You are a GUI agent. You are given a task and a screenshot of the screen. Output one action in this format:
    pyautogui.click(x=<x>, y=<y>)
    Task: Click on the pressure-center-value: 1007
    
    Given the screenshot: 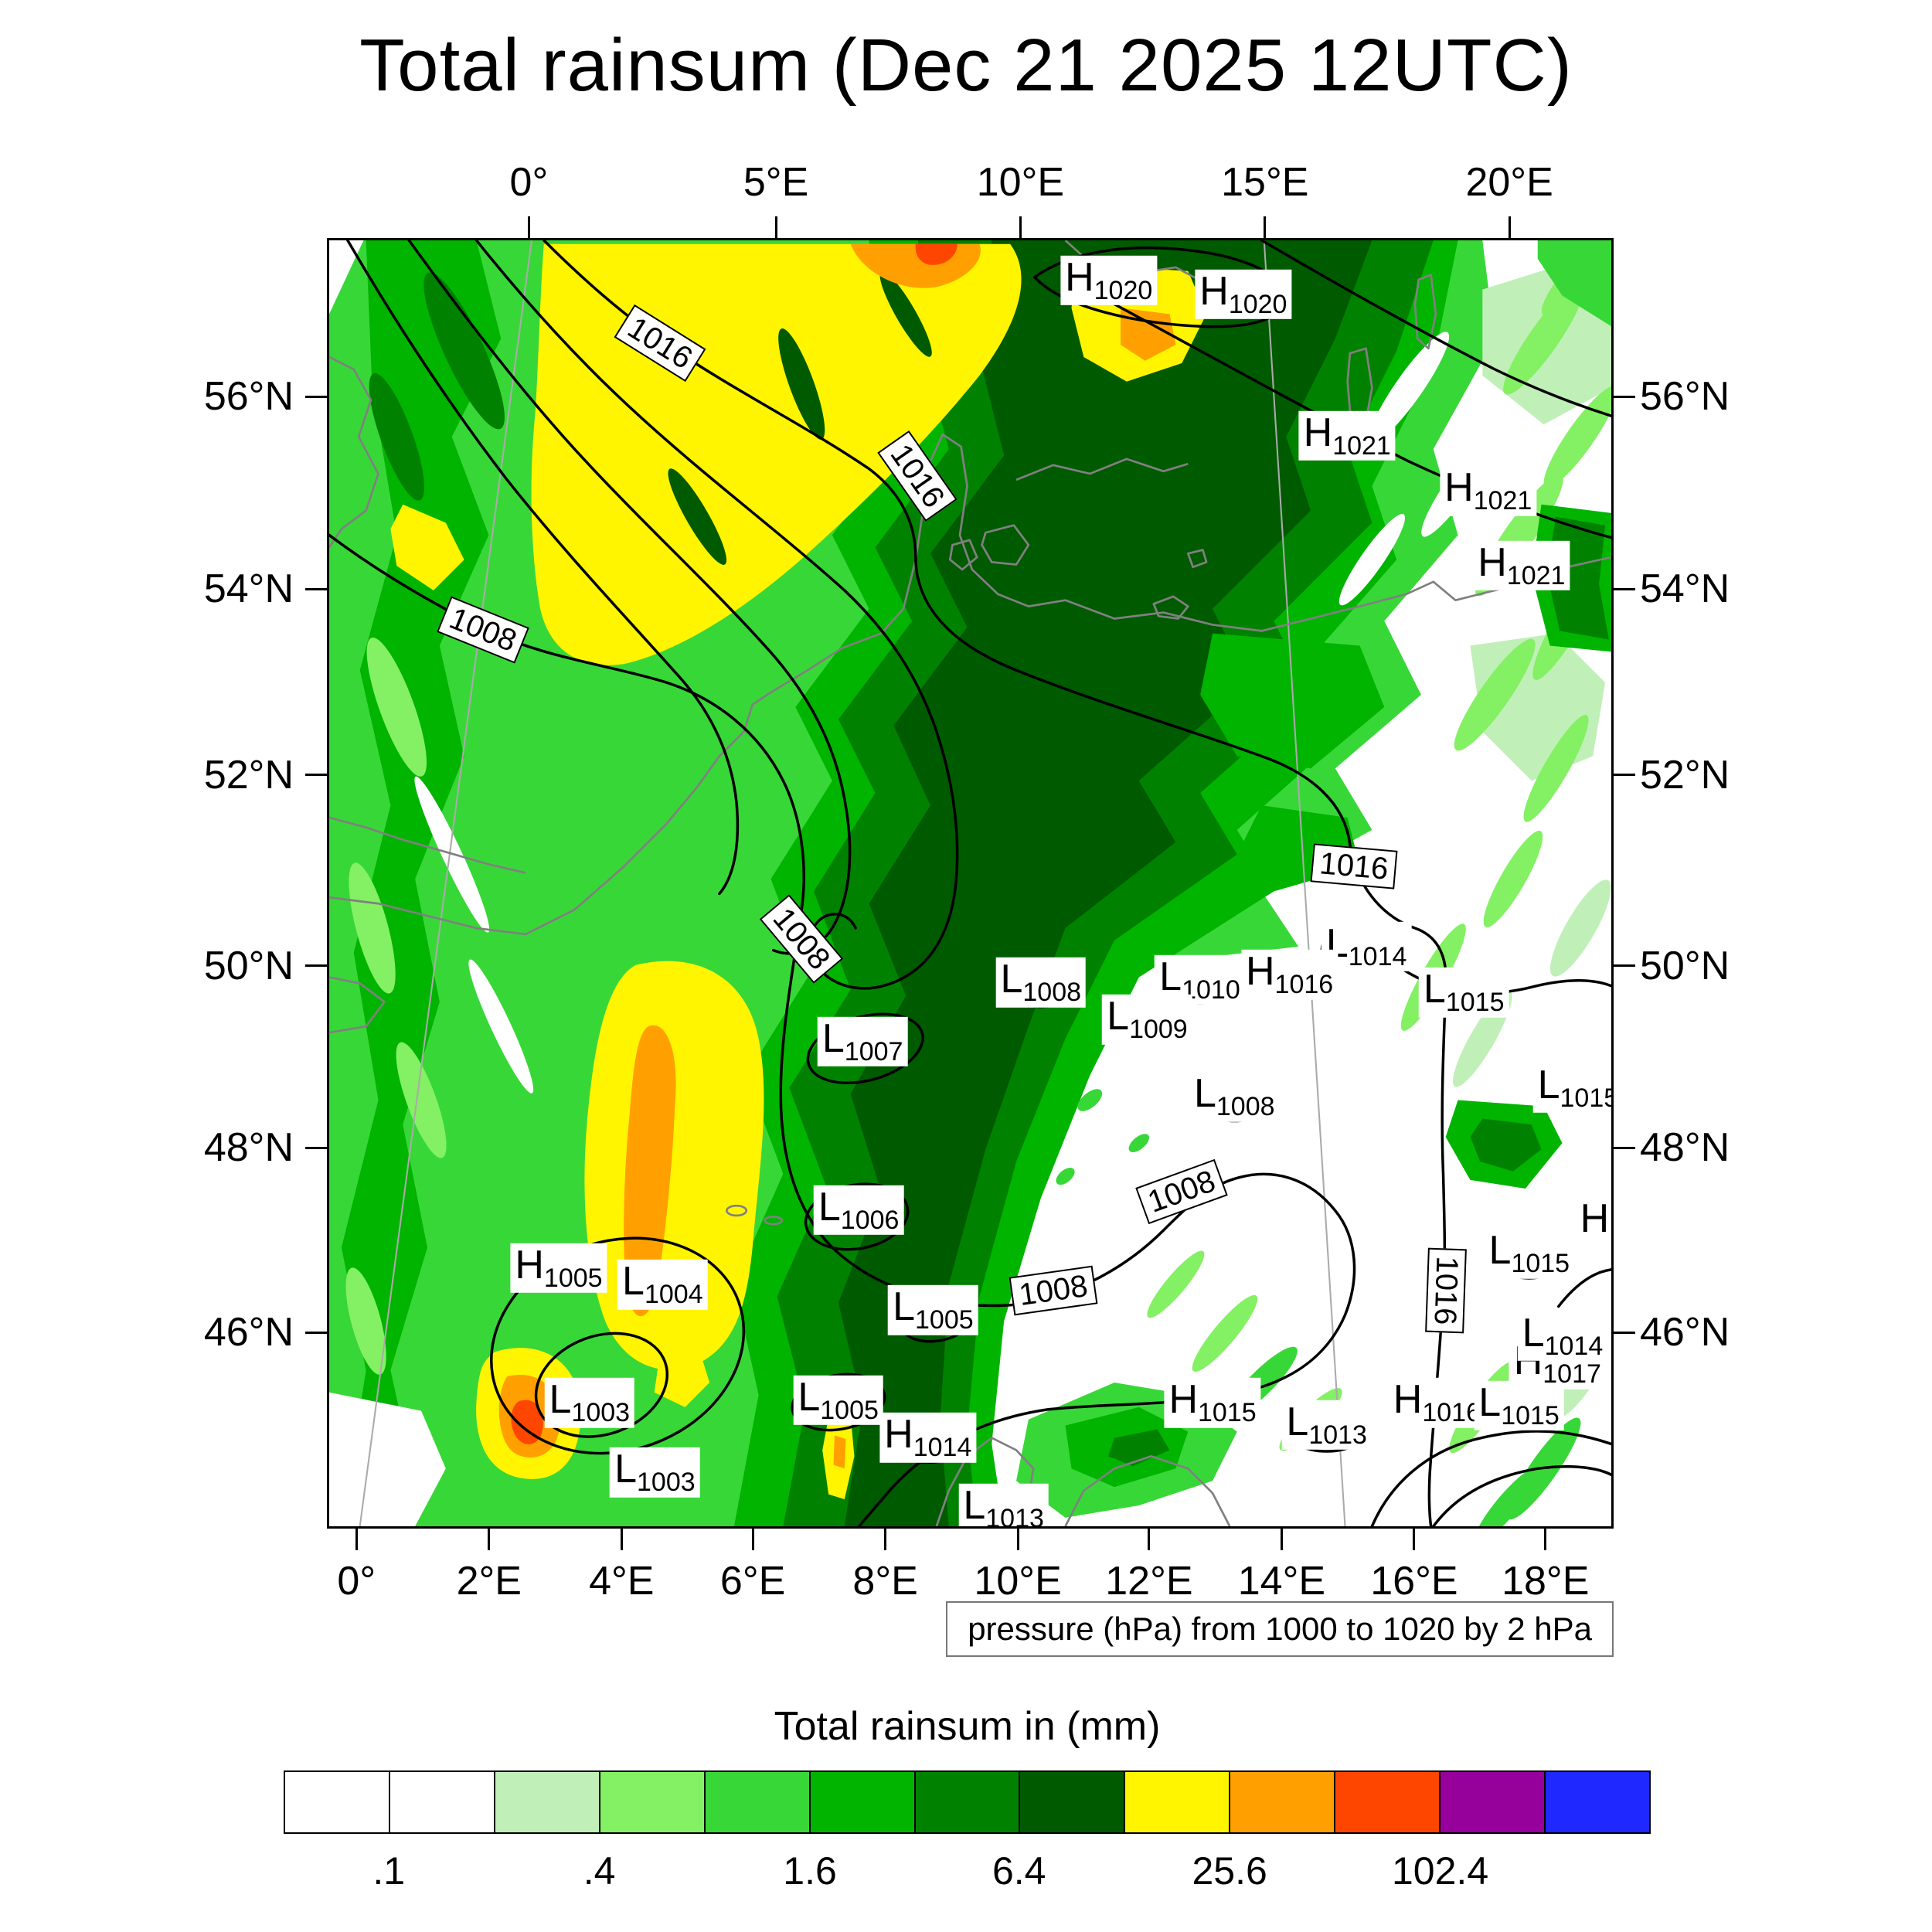 What is the action you would take?
    pyautogui.click(x=873, y=1051)
    